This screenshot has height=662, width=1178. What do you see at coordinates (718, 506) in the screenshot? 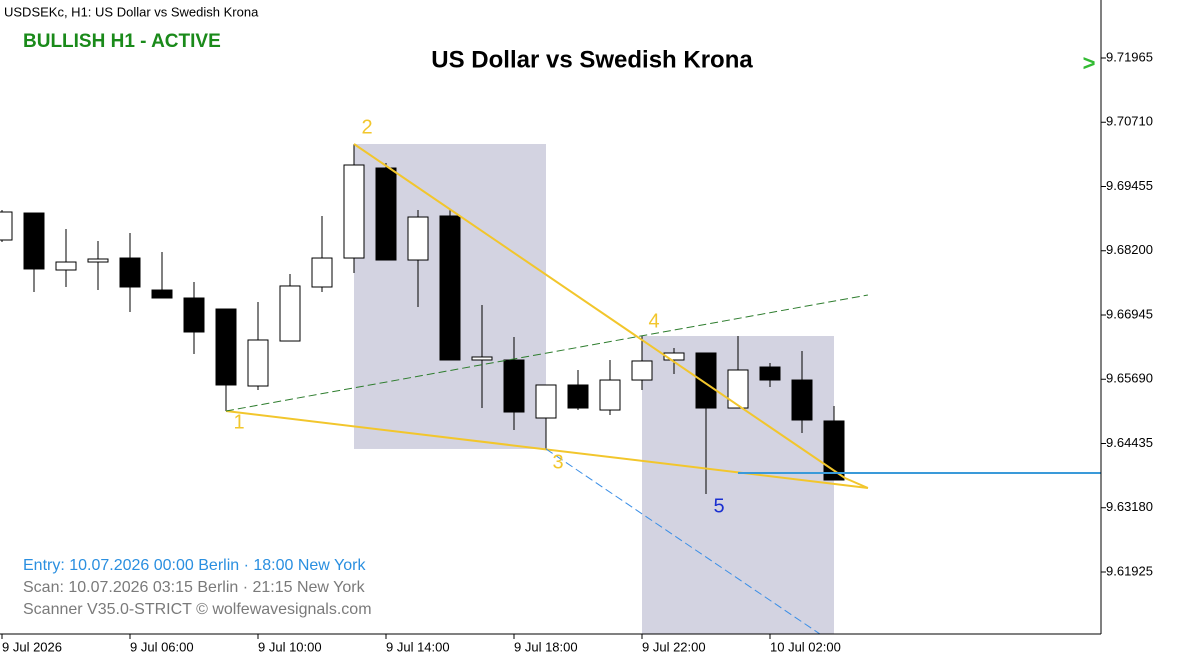
I see `wave-label: 5` at bounding box center [718, 506].